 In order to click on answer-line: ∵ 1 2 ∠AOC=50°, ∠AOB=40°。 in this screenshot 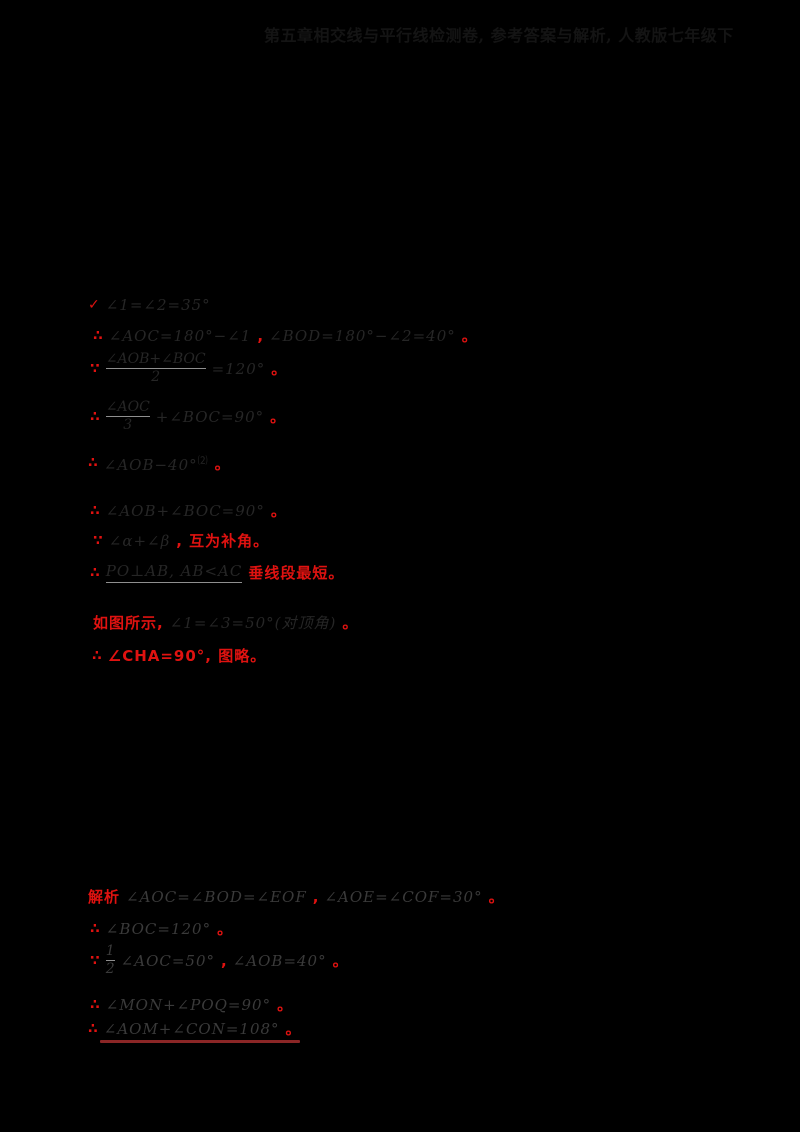, I will do `click(219, 960)`.